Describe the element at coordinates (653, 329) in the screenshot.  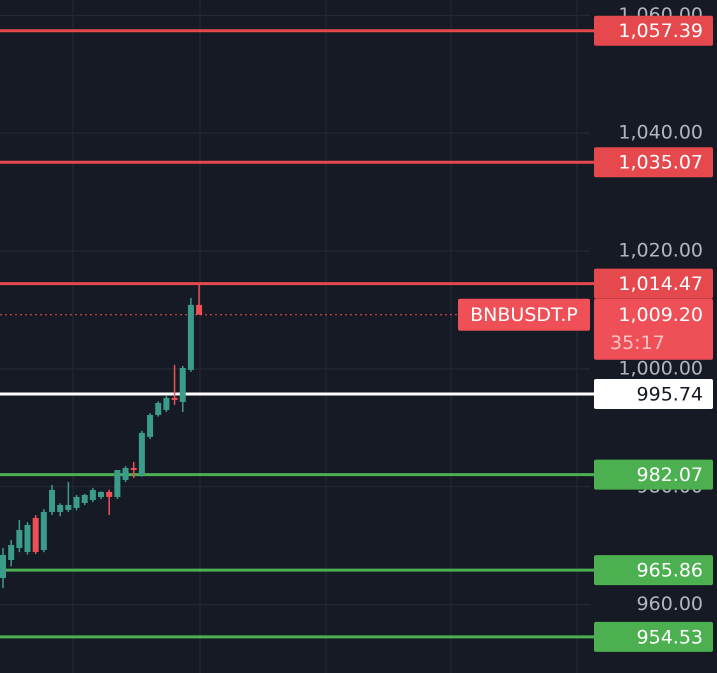
I see `price-badge` at that location.